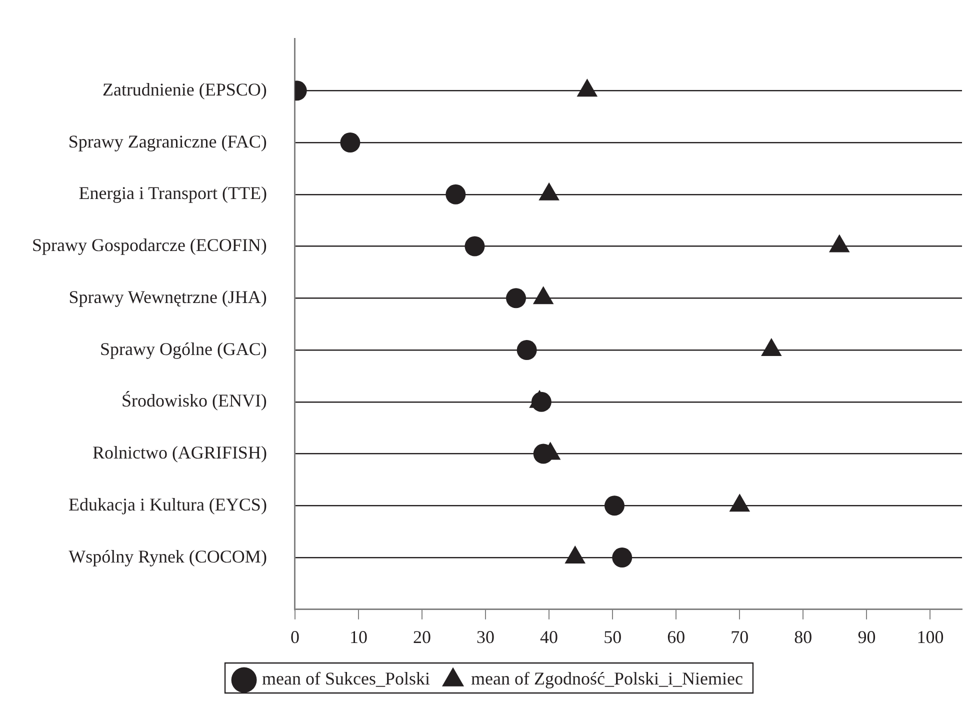 This screenshot has height=709, width=974. Describe the element at coordinates (739, 636) in the screenshot. I see `x-tick-label: 70` at that location.